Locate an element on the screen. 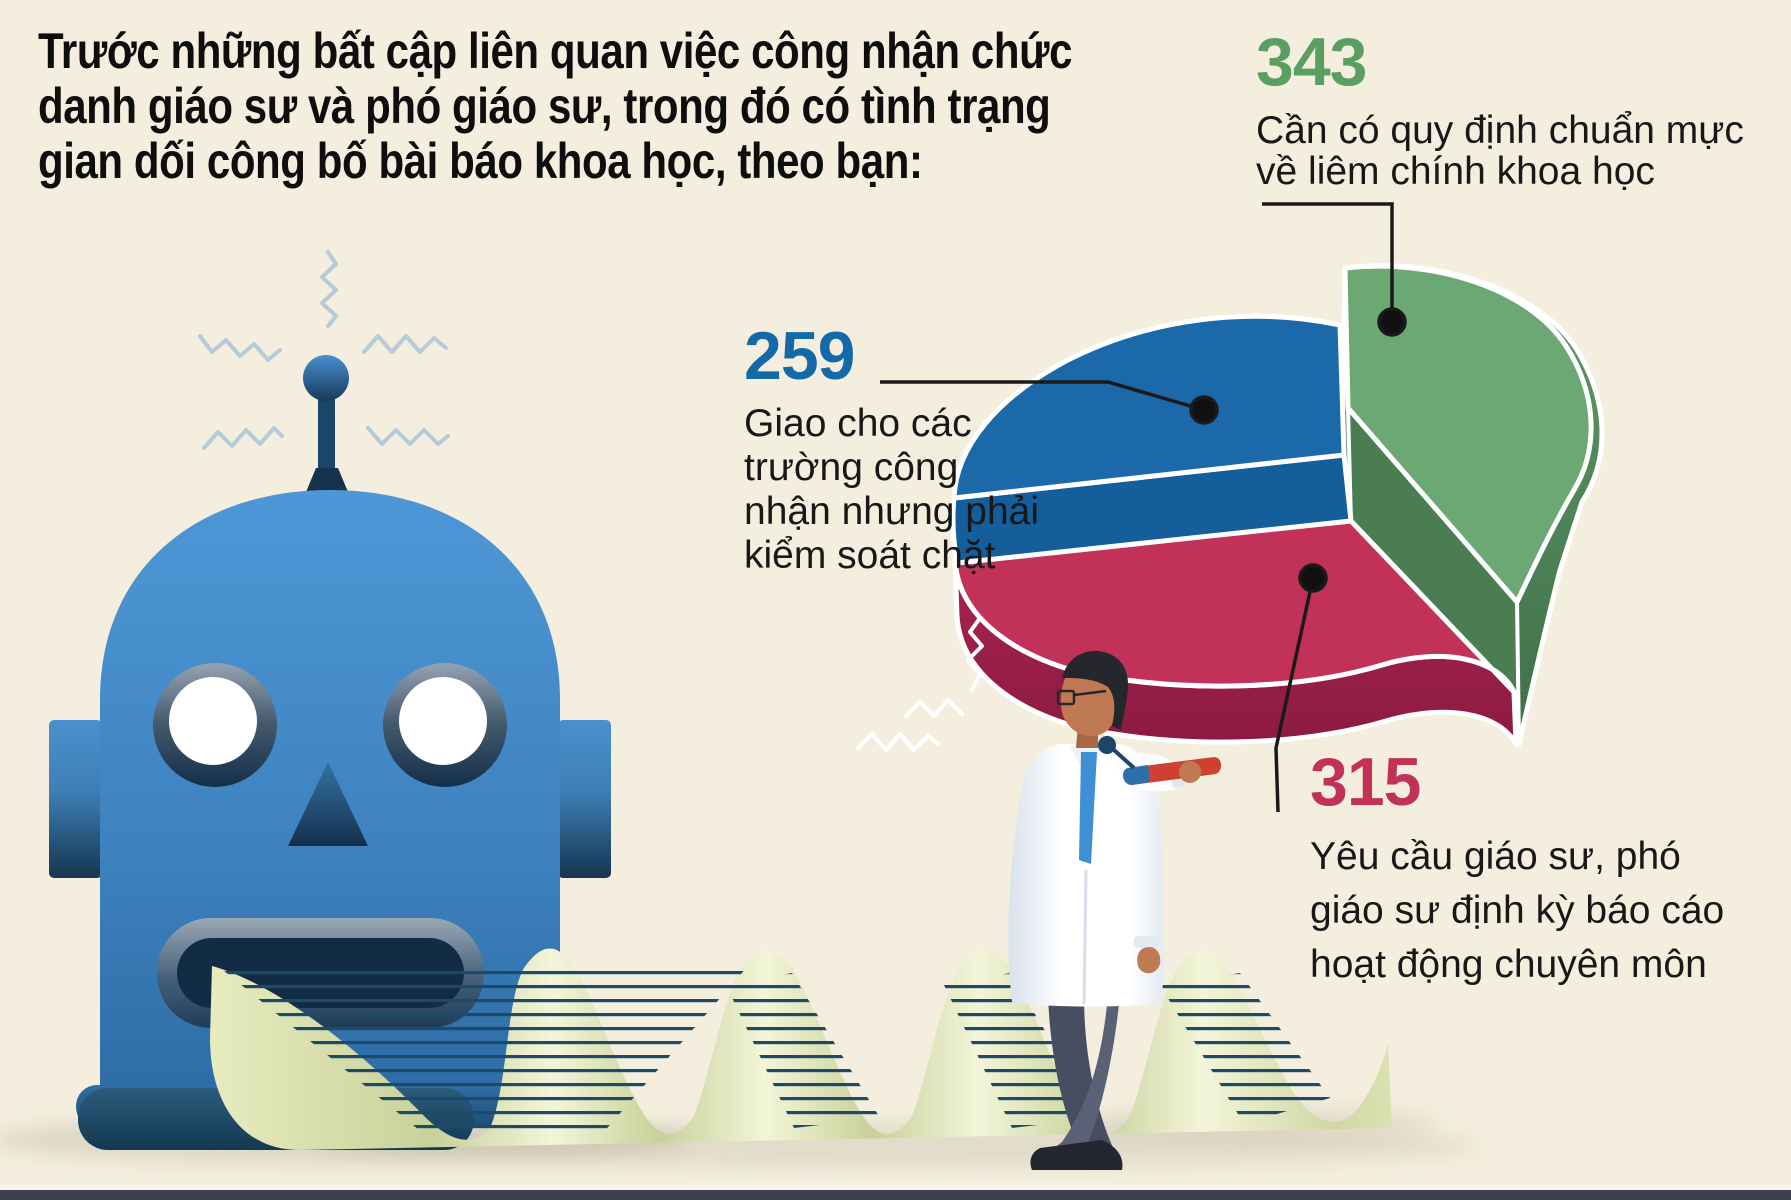 Image resolution: width=1791 pixels, height=1200 pixels. callout-blue-label-line: trường công is located at coordinates (851, 467).